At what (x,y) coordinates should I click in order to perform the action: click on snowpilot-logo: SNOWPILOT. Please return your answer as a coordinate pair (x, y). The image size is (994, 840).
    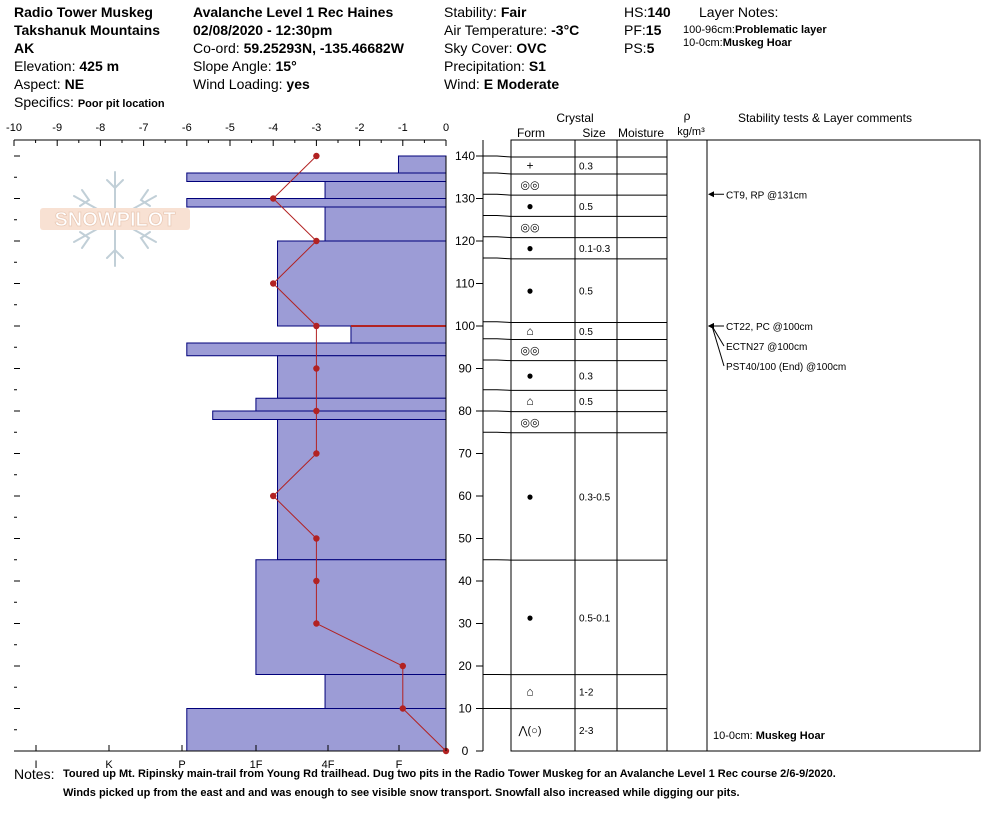
    Looking at the image, I should click on (115, 219).